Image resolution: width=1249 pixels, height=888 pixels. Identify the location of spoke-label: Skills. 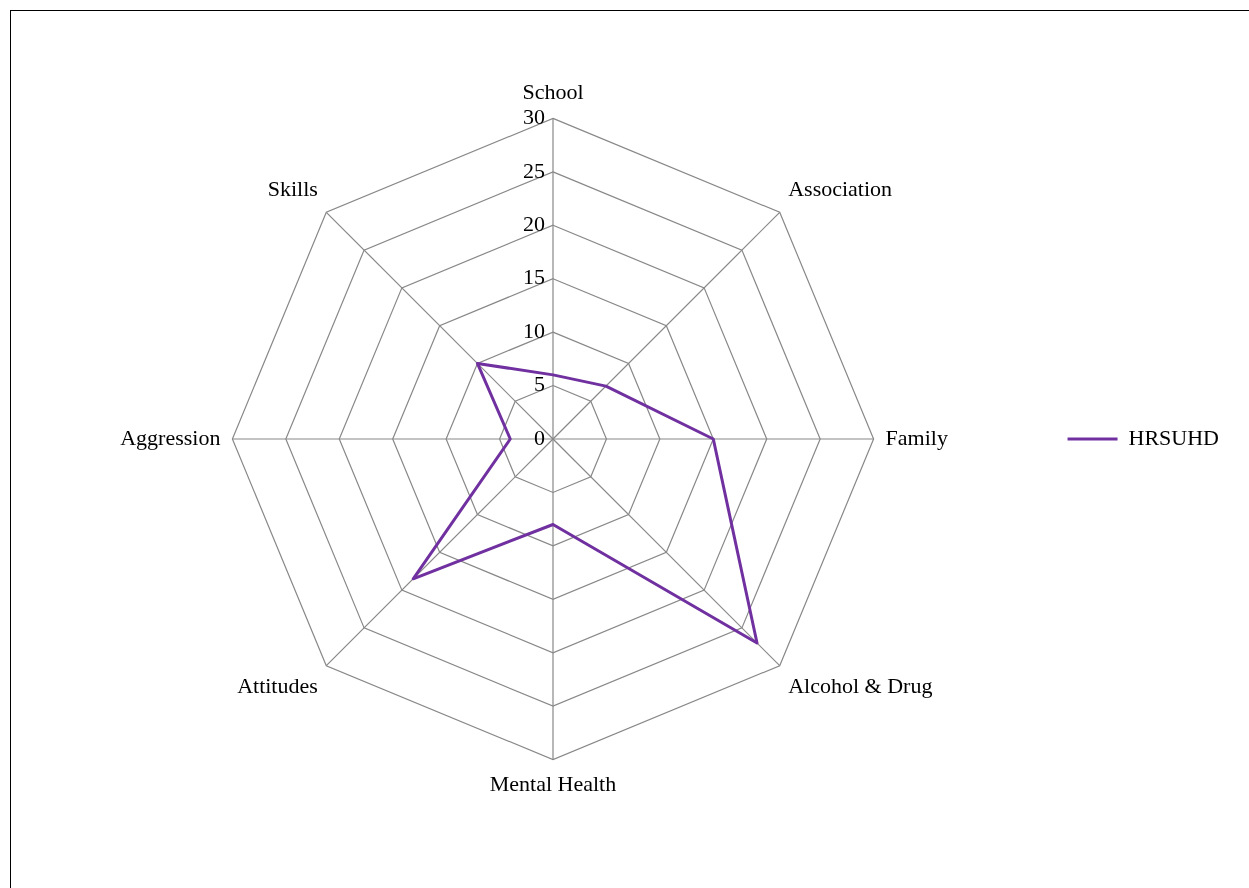
(292, 189).